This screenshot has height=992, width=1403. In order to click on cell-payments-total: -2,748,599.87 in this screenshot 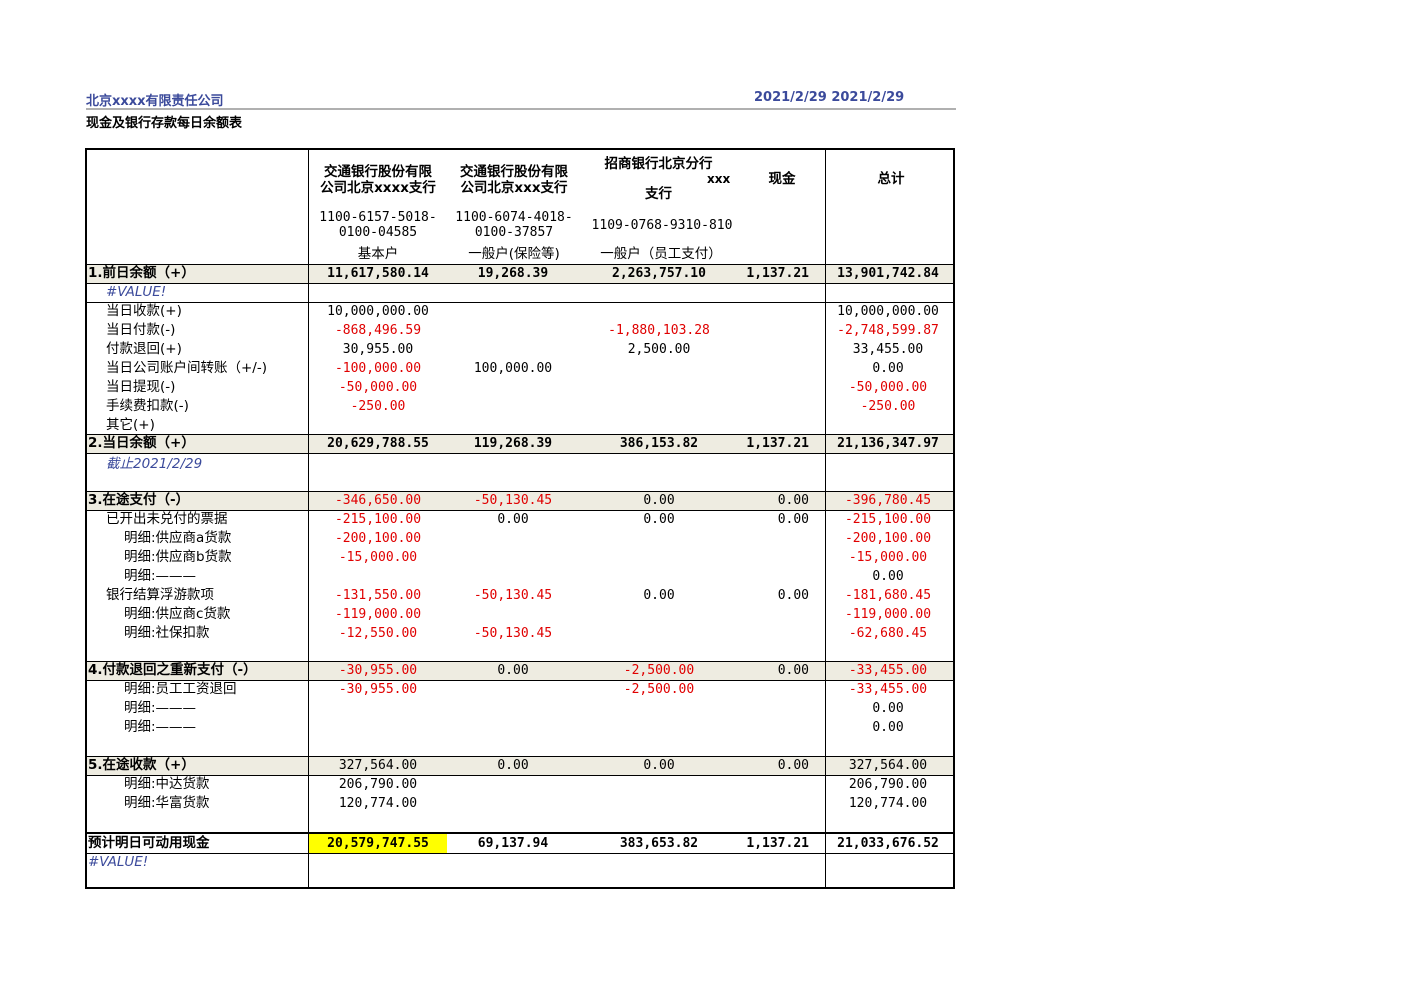, I will do `click(888, 330)`.